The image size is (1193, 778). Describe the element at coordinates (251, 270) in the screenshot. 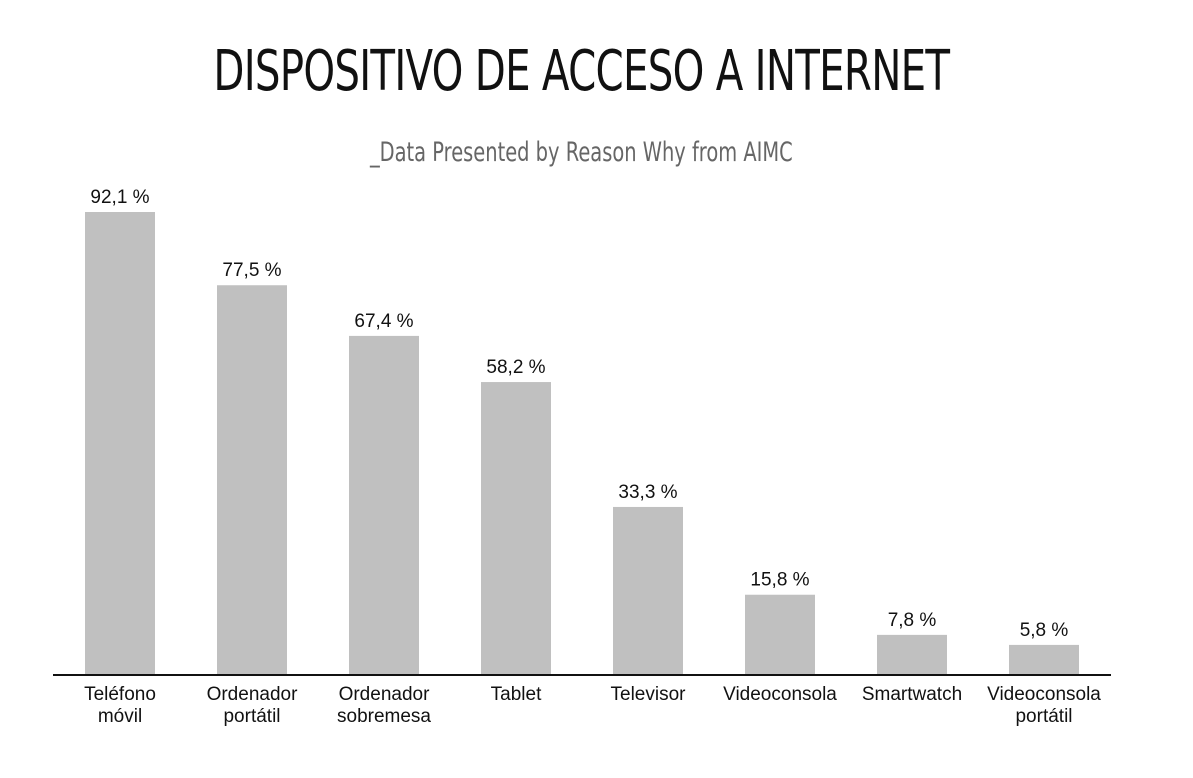

I see `data-label: 77,5 %` at that location.